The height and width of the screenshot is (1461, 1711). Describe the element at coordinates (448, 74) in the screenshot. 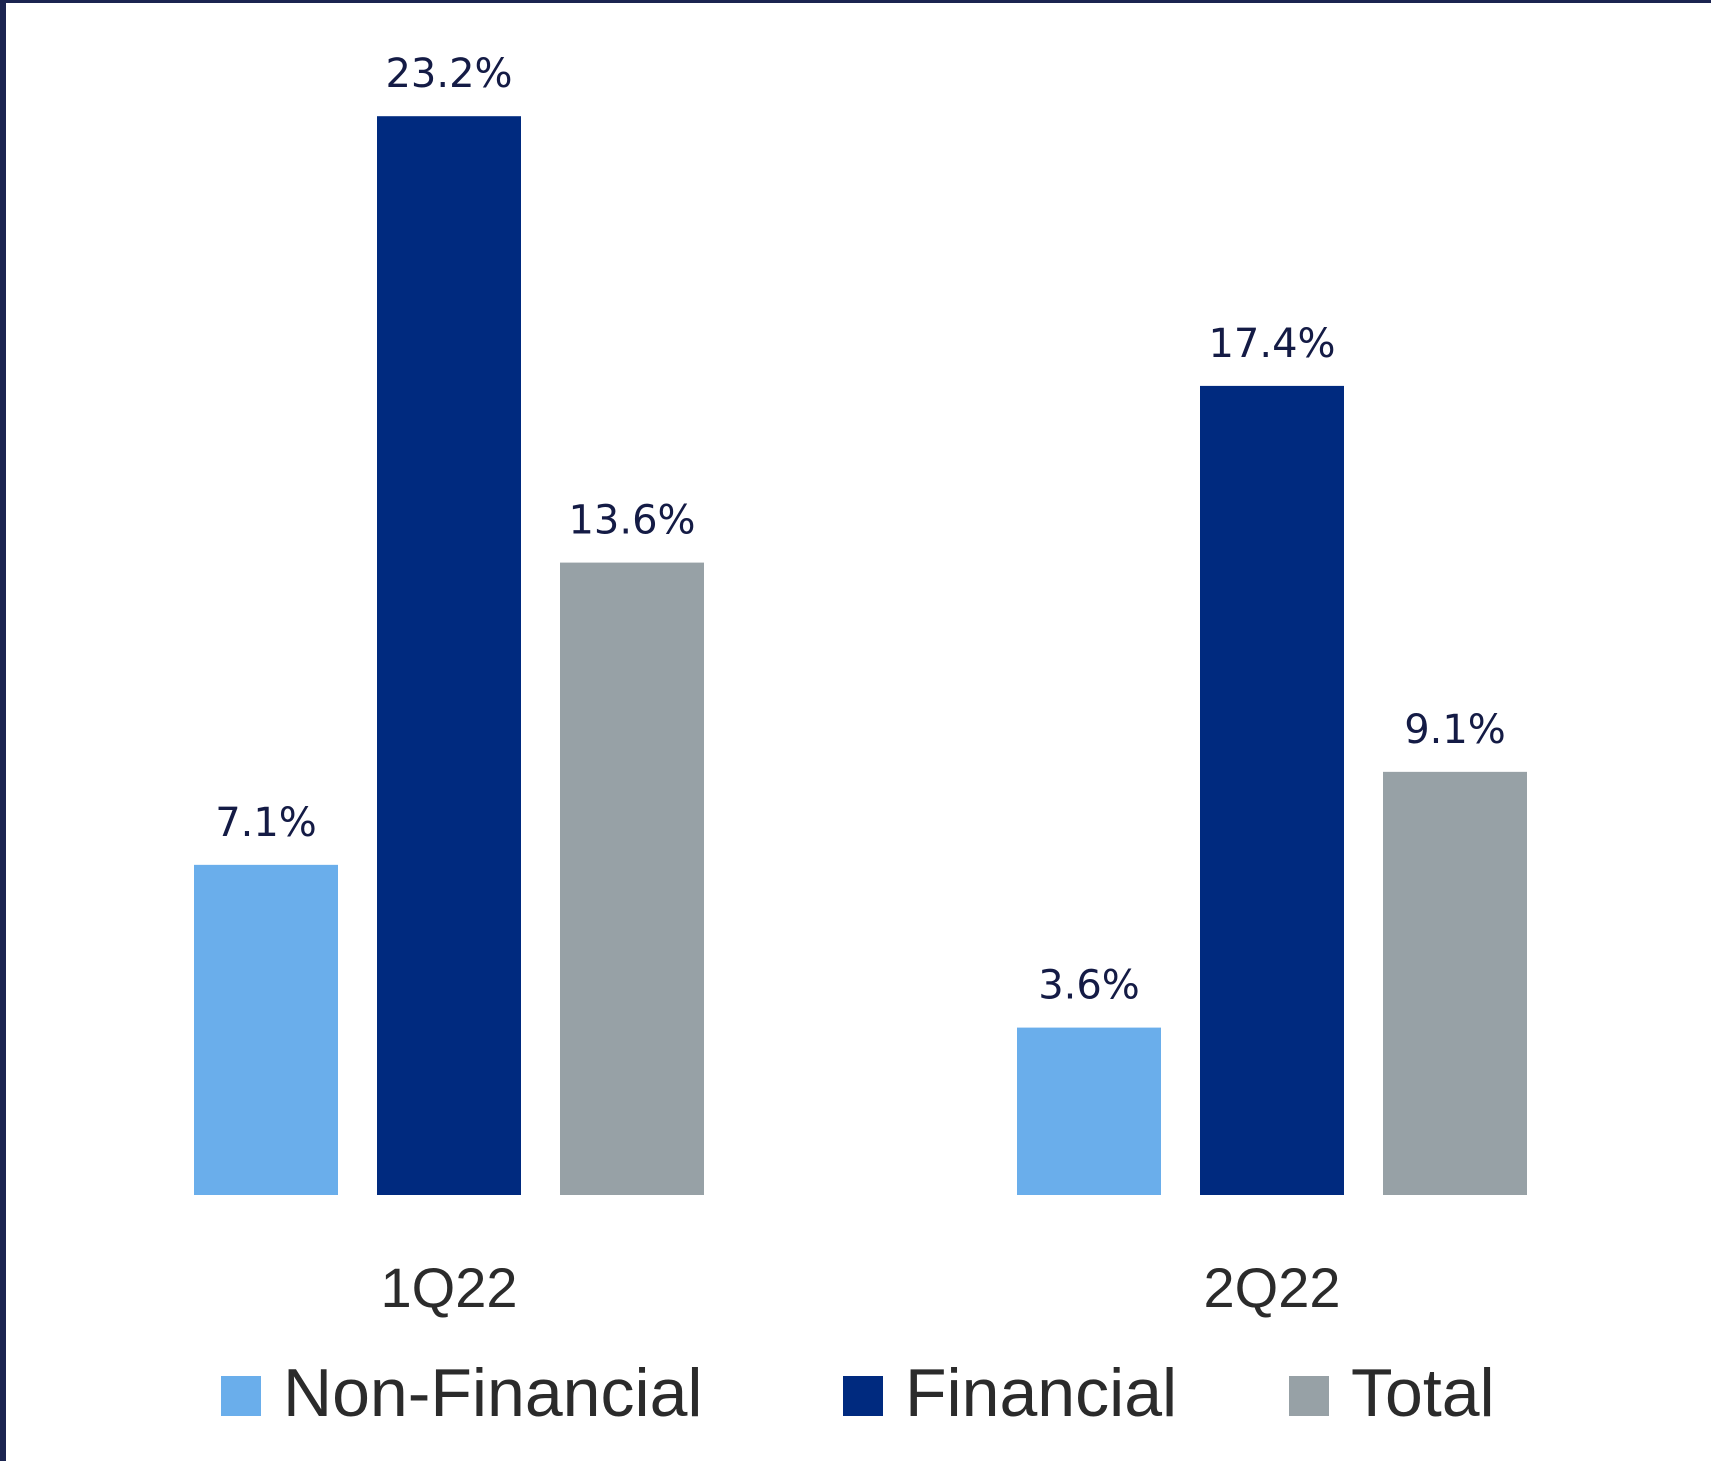

I see `data-label: 23.2%` at that location.